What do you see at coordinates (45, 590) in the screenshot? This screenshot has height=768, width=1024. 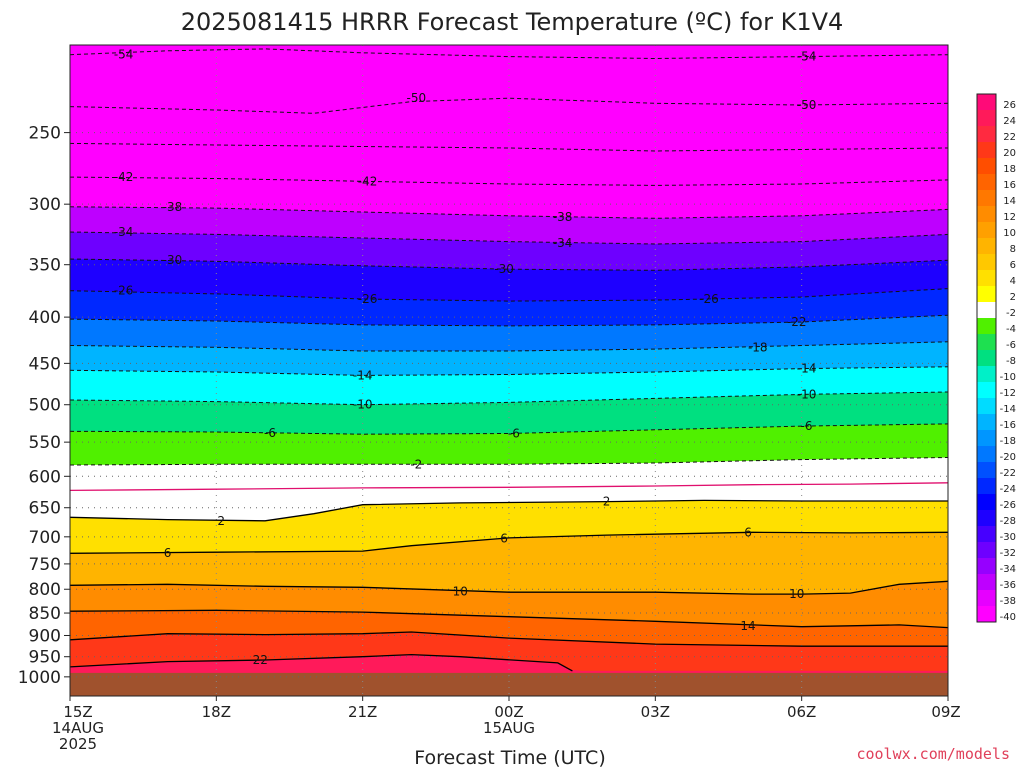 I see `y-tick-label: 800` at bounding box center [45, 590].